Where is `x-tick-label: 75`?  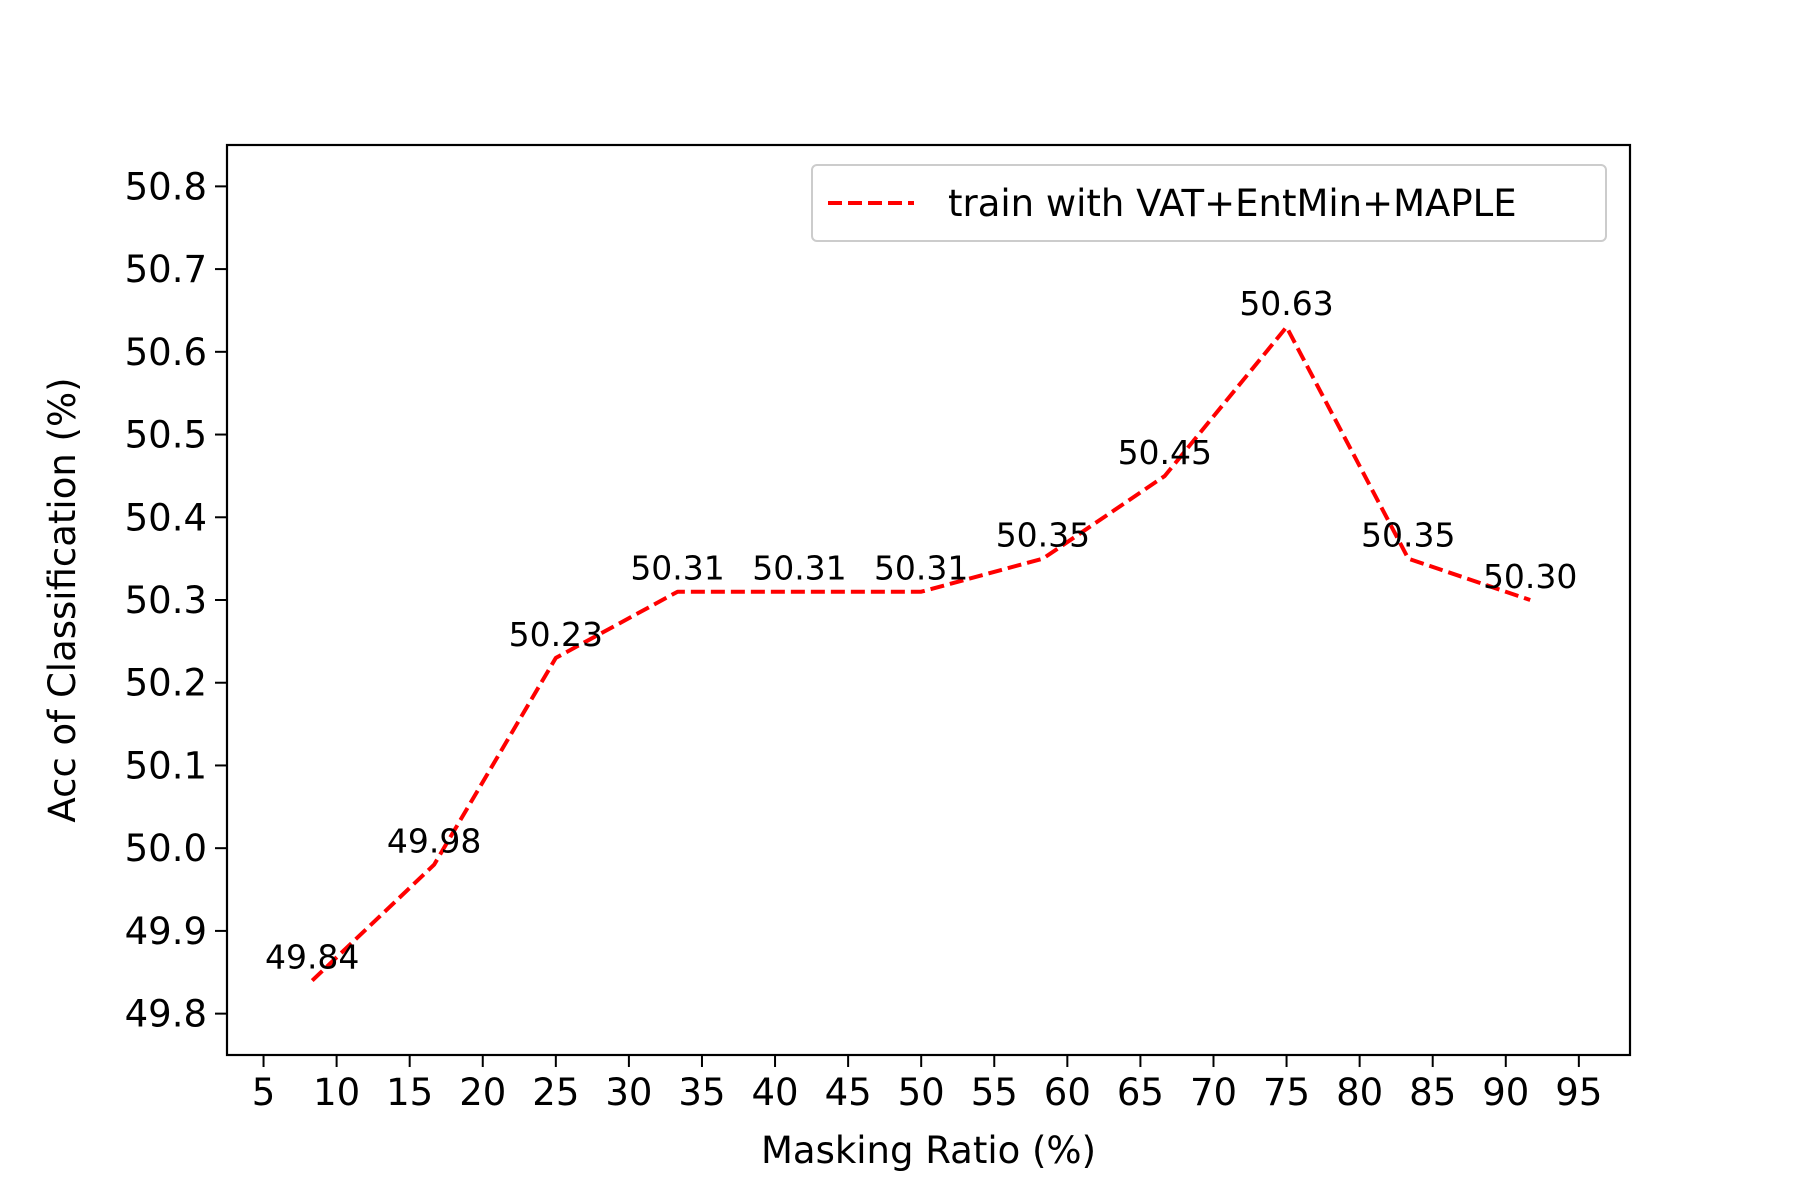
x-tick-label: 75 is located at coordinates (1286, 1092).